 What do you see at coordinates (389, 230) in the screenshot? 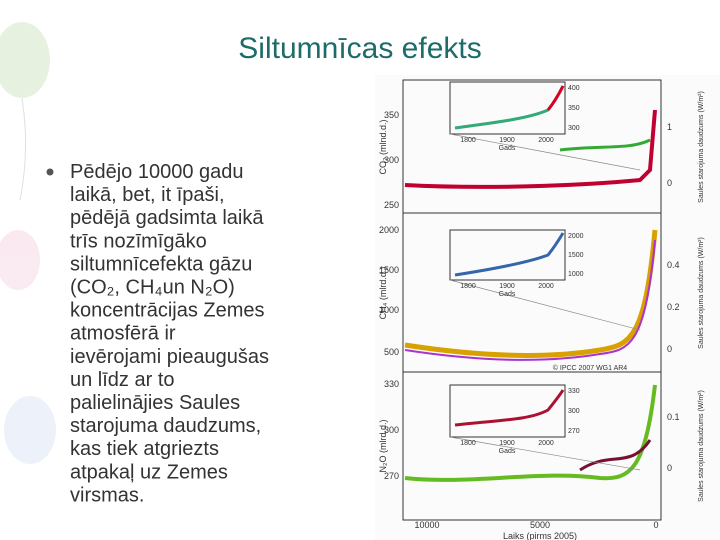
I see `y-tick-label: 2000` at bounding box center [389, 230].